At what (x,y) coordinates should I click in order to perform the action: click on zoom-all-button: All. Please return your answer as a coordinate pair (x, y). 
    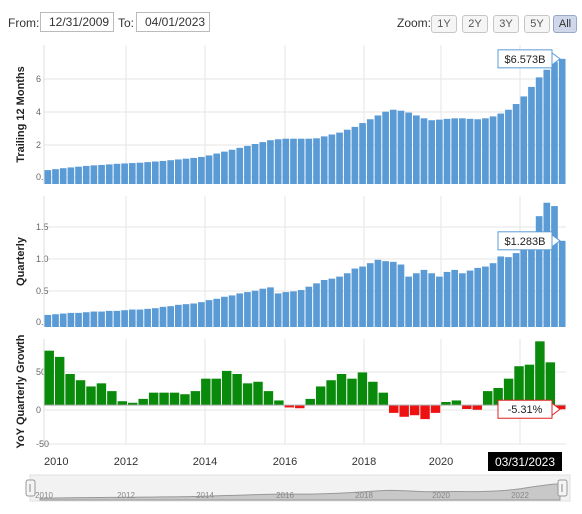
    Looking at the image, I should click on (565, 24).